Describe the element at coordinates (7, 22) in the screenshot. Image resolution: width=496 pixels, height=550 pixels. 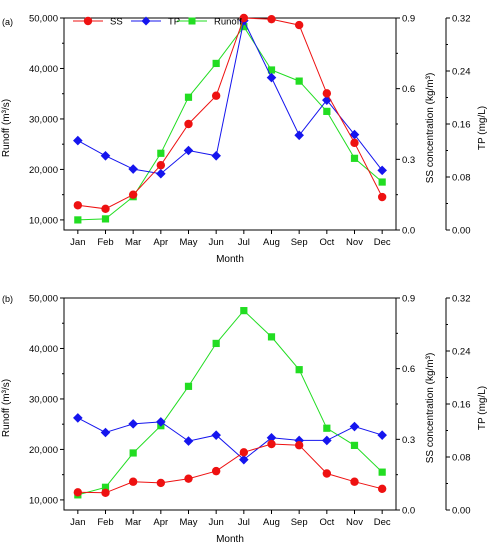
I see `panel-label: (a)` at that location.